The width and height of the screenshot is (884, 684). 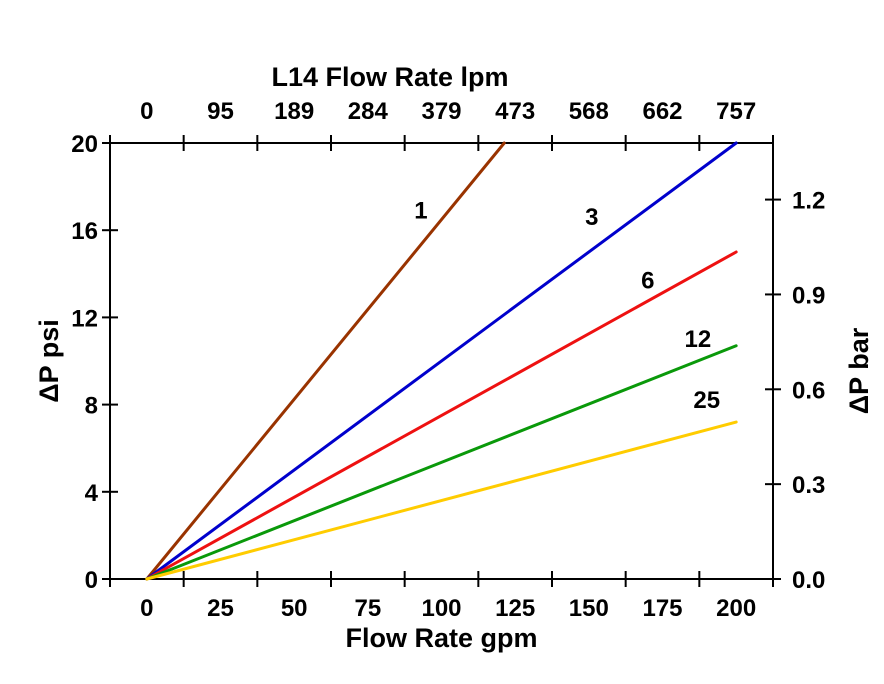 I want to click on right-axis-title: ΔP bar, so click(x=859, y=370).